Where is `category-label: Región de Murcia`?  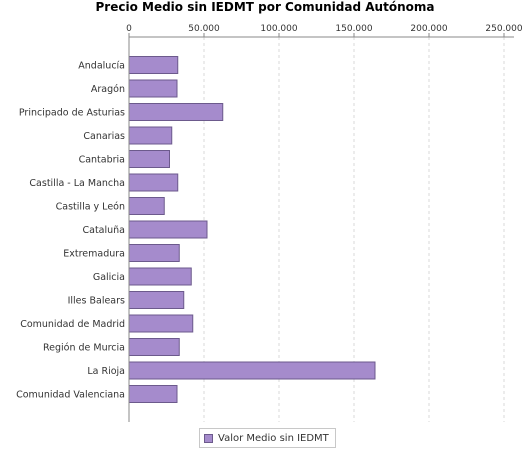 category-label: Región de Murcia is located at coordinates (84, 348).